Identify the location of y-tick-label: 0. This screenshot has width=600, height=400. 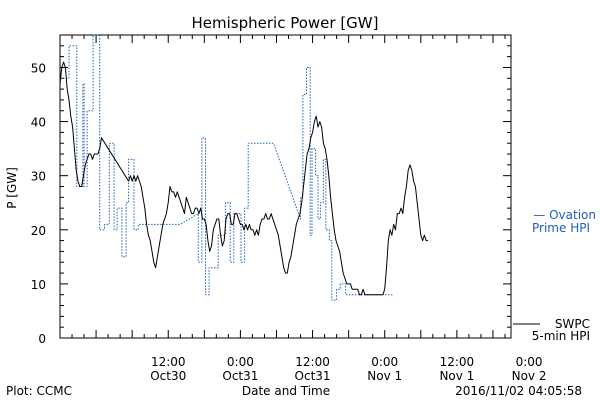
(42, 339).